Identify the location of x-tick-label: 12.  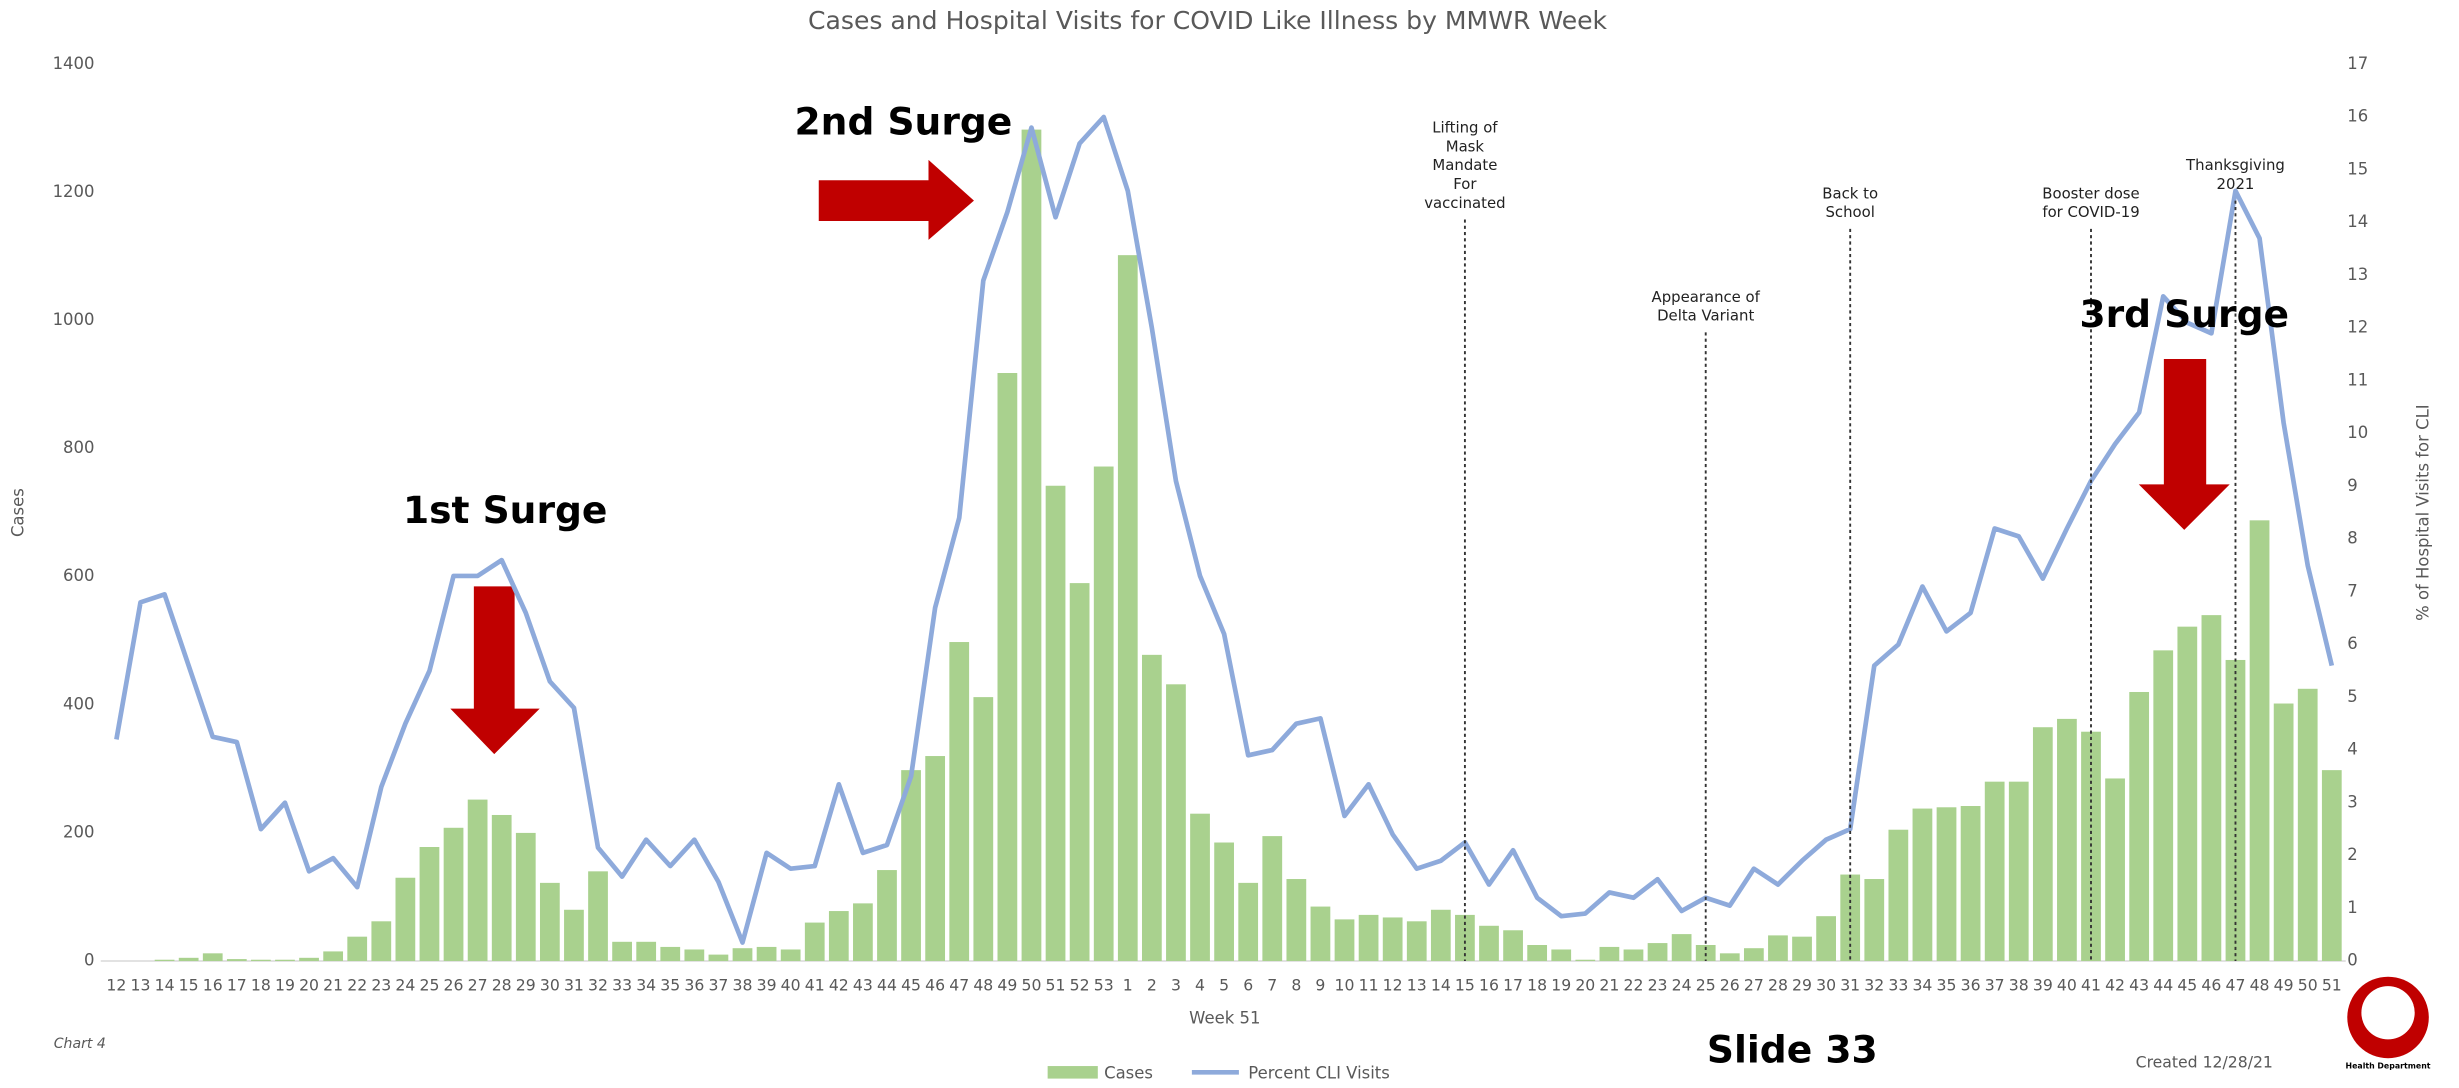
(116, 985).